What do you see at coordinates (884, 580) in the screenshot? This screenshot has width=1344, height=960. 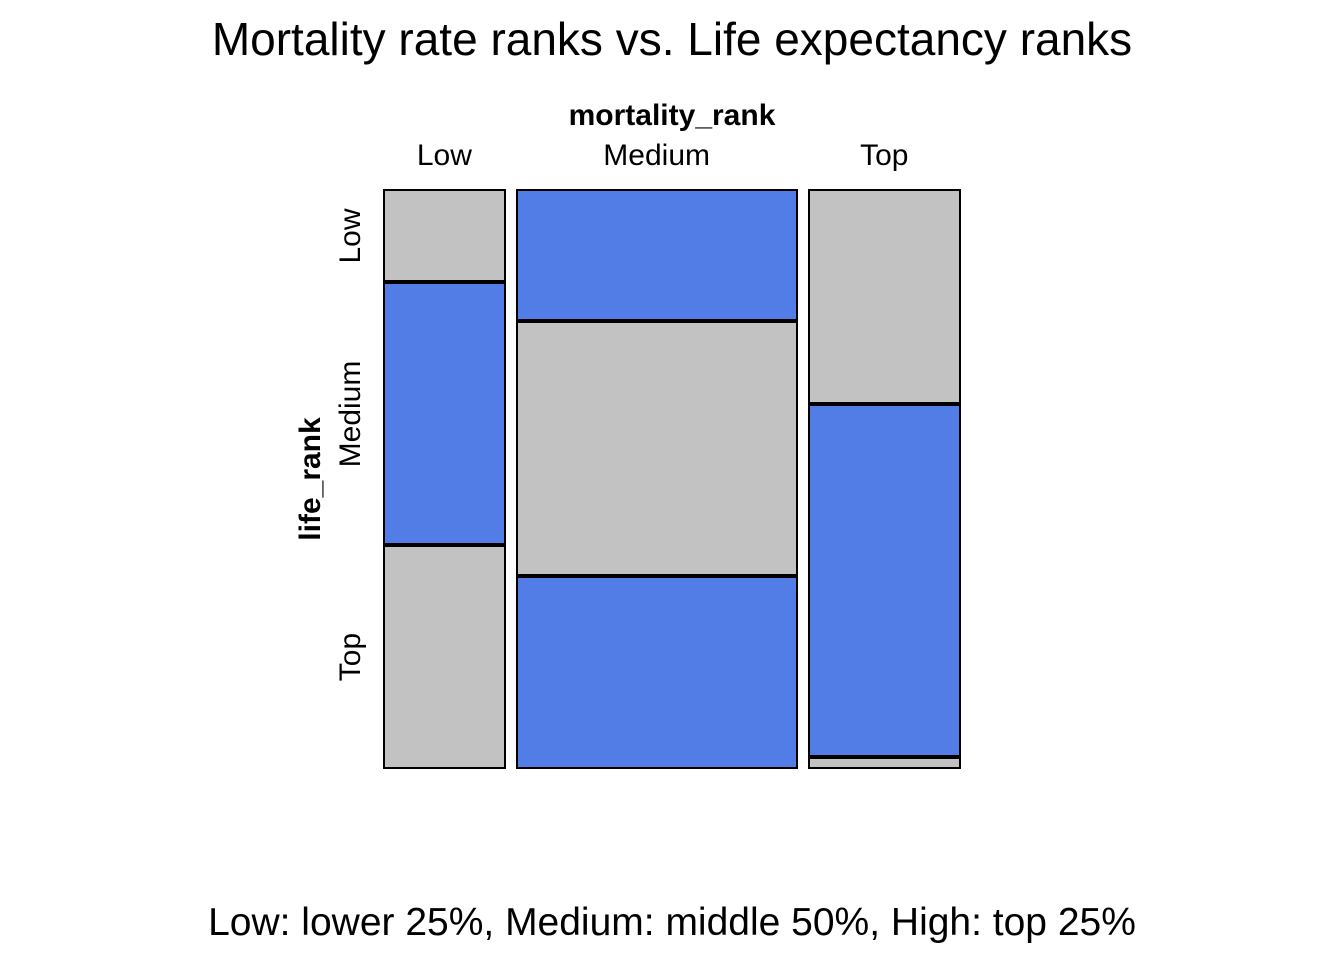 I see `mosaic-cell-top-medium` at bounding box center [884, 580].